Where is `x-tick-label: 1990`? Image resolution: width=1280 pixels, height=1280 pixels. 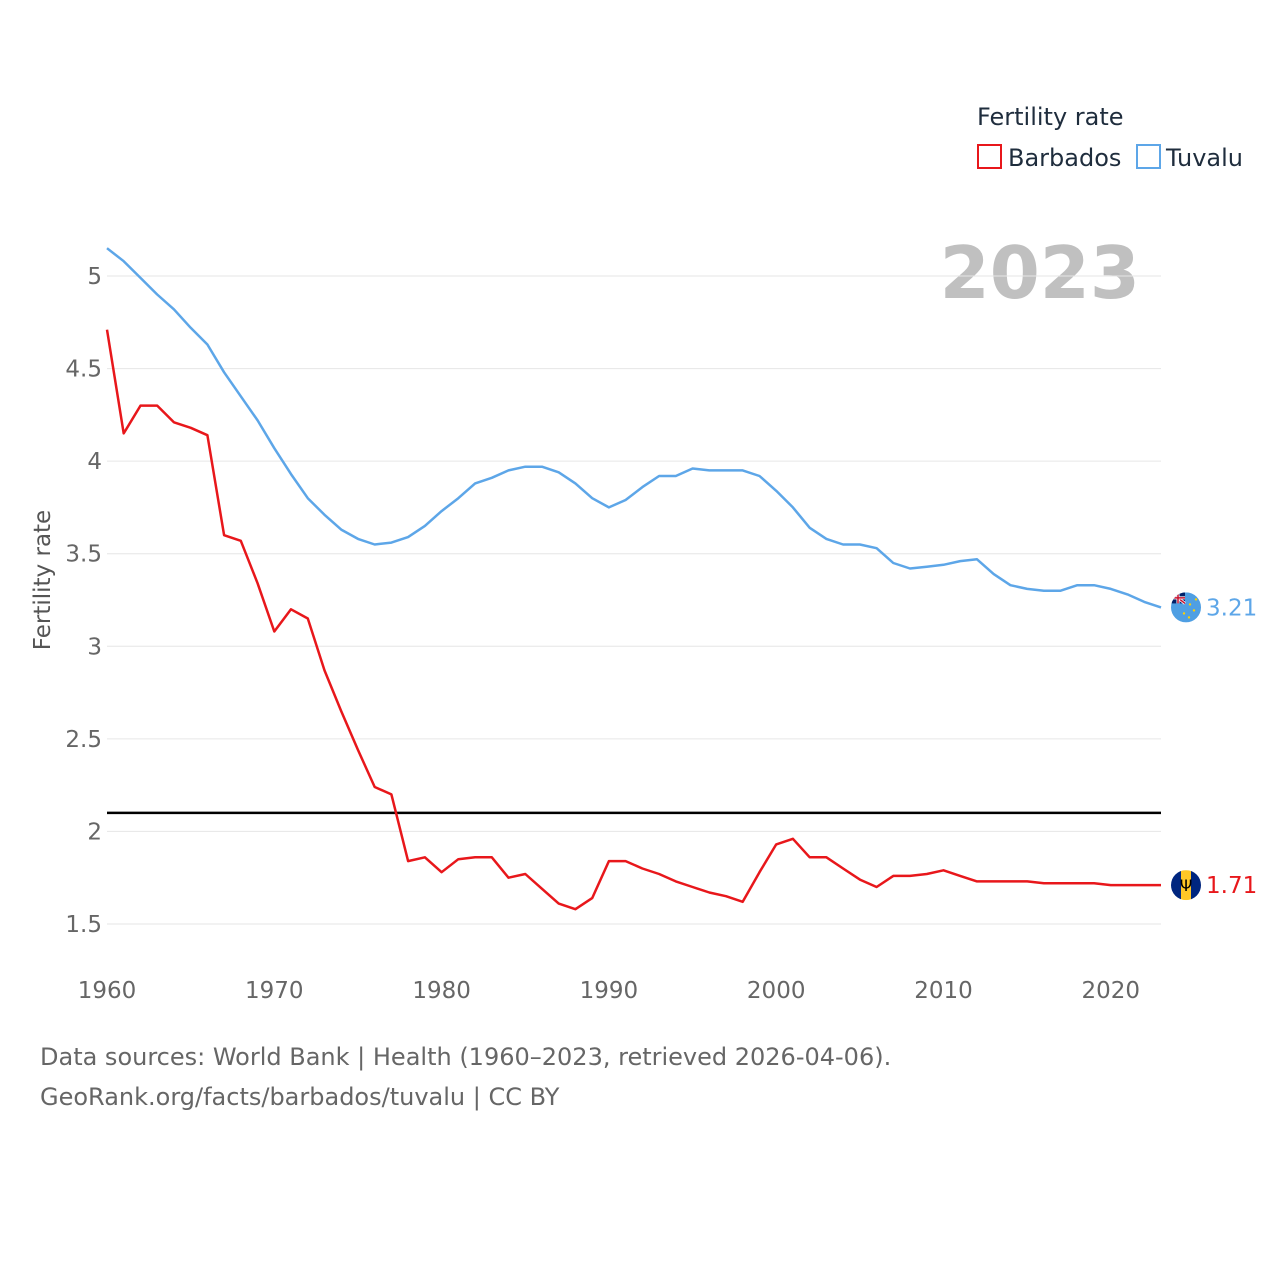 x-tick-label: 1990 is located at coordinates (609, 991).